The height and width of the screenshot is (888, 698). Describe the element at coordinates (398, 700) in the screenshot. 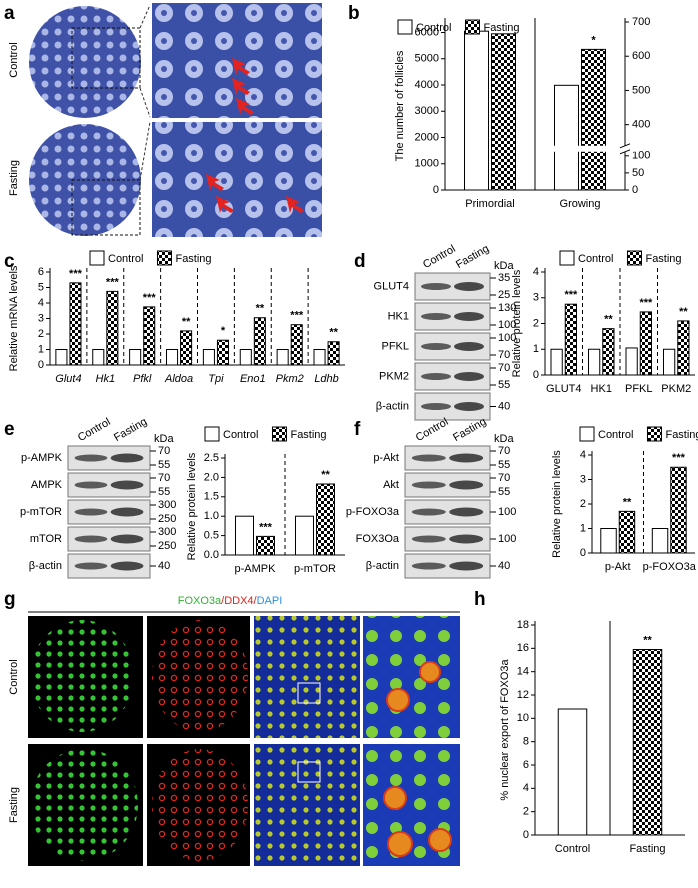

I see `oocyte` at that location.